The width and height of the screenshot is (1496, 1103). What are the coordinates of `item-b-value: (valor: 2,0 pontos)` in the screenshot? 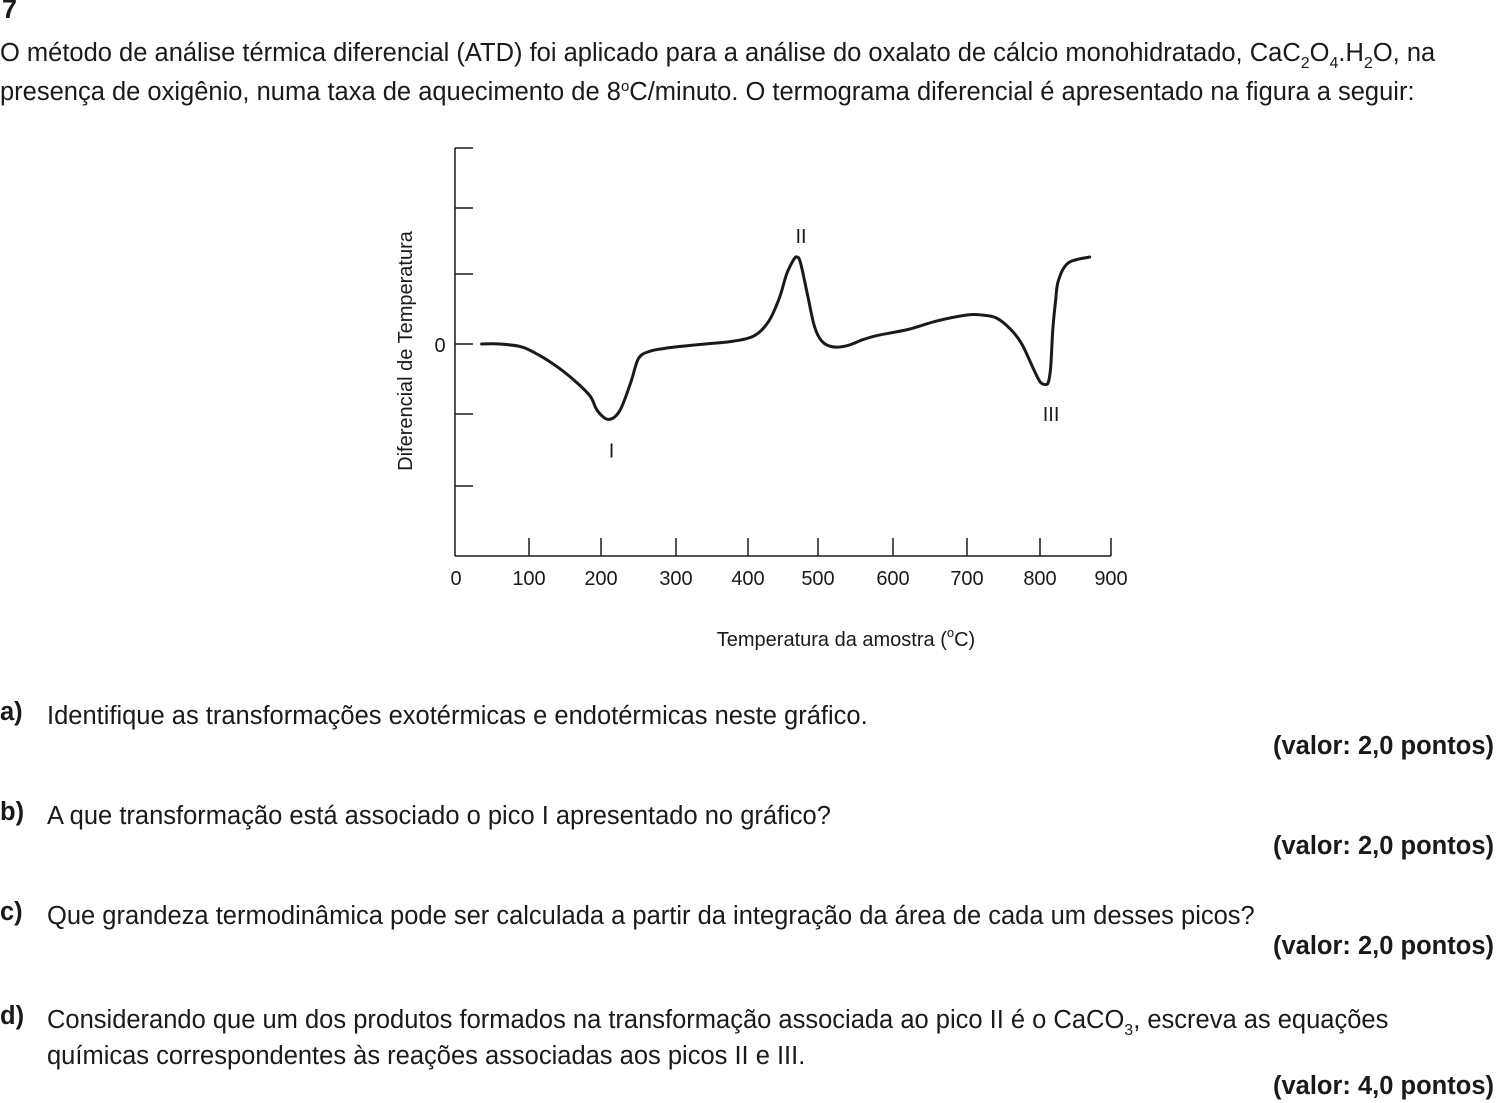 It's located at (1383, 846).